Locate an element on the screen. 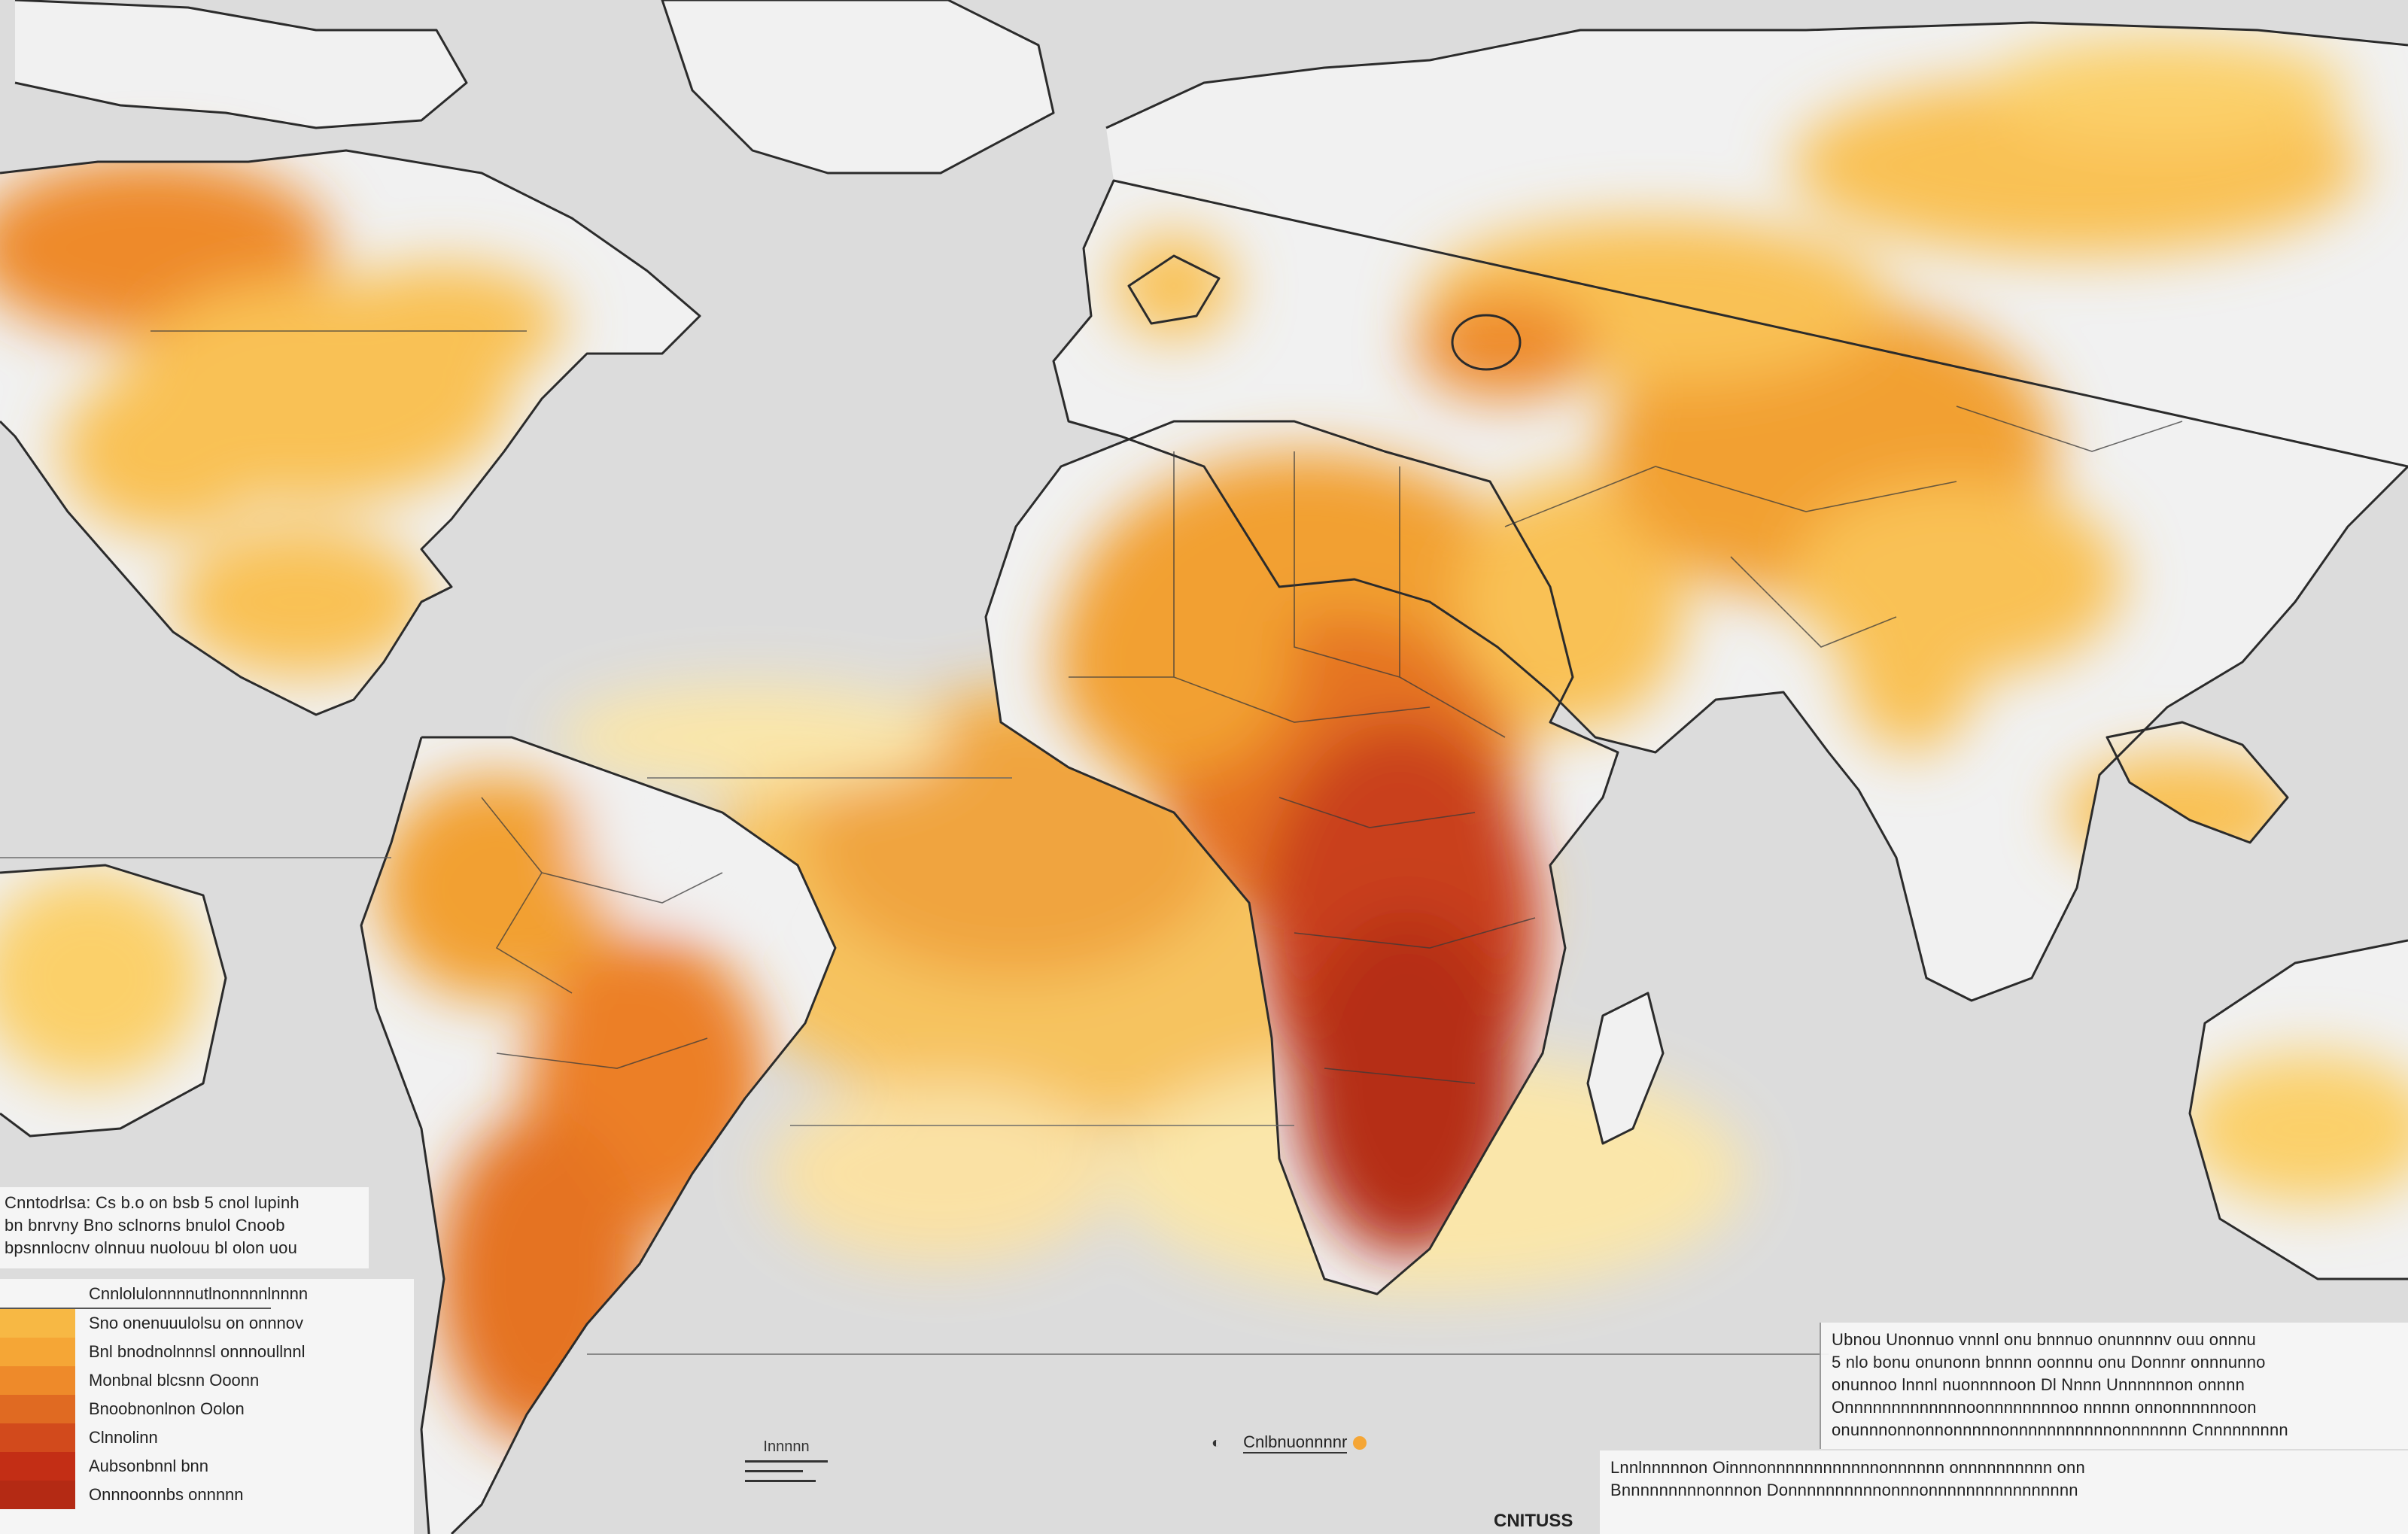  legend-item: Onnnoonnbs onnnnn is located at coordinates (207, 1495).